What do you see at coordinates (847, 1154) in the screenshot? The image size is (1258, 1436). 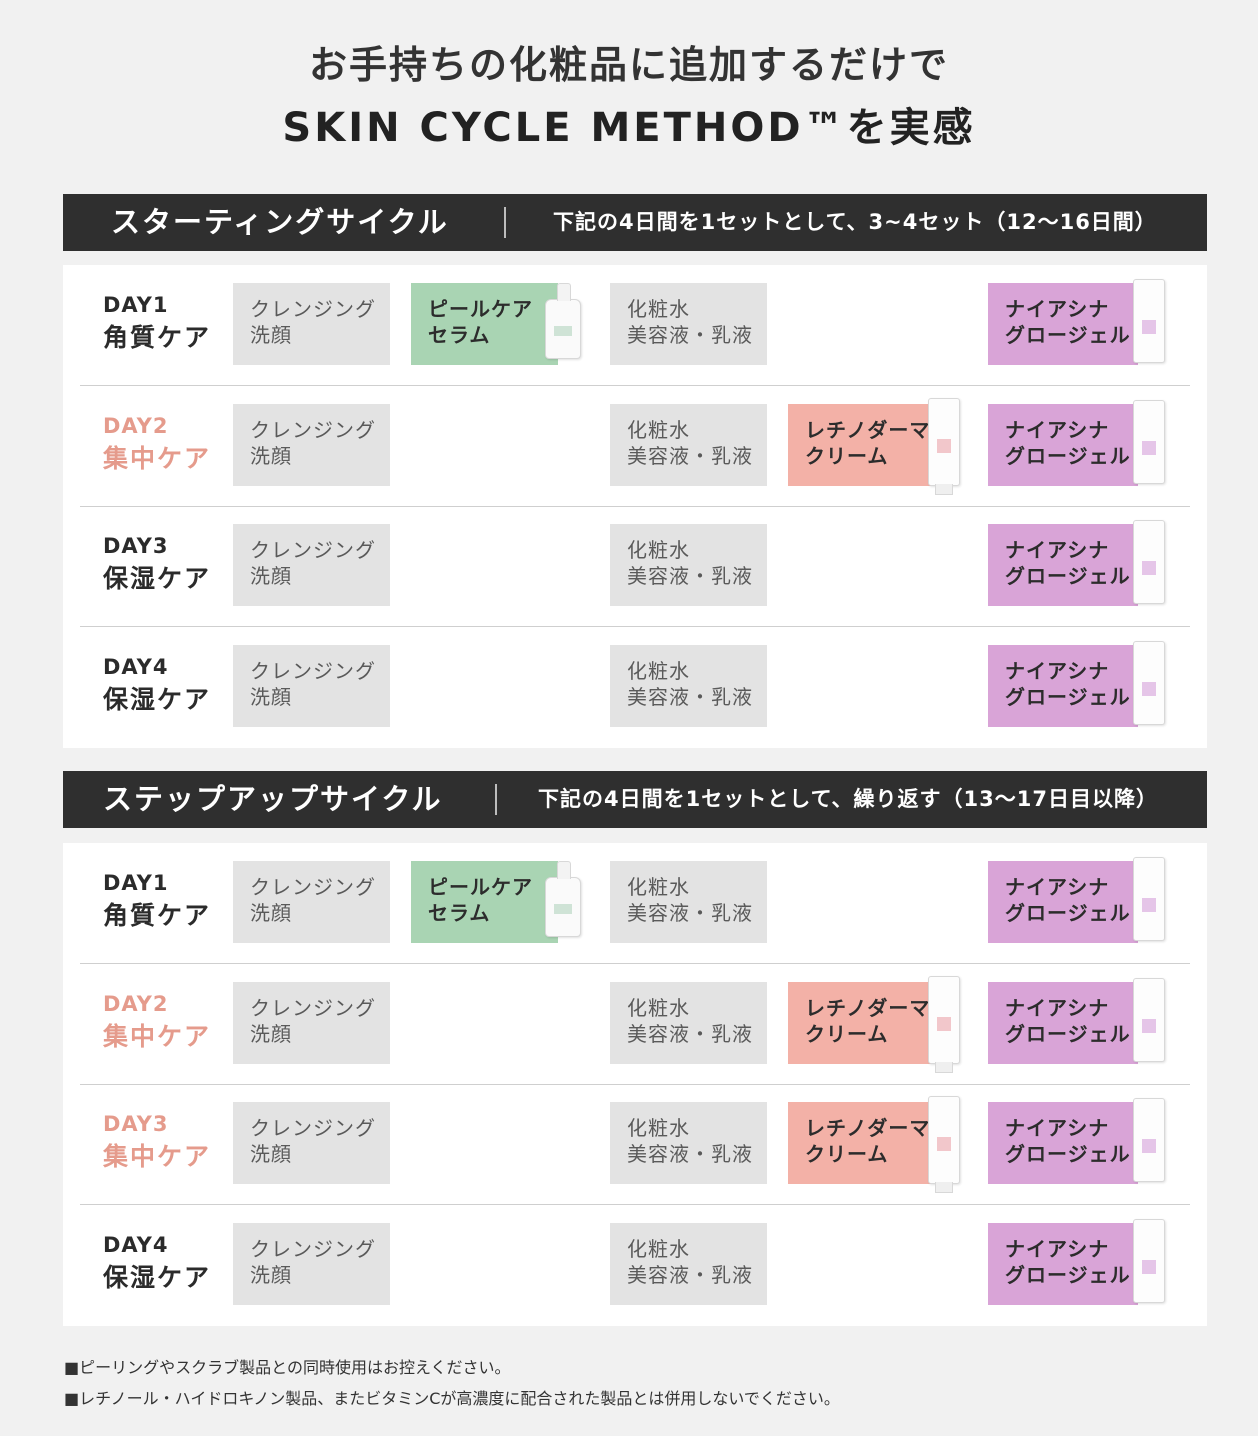 I see `retinoderma-cream-box-line-2: クリーム` at bounding box center [847, 1154].